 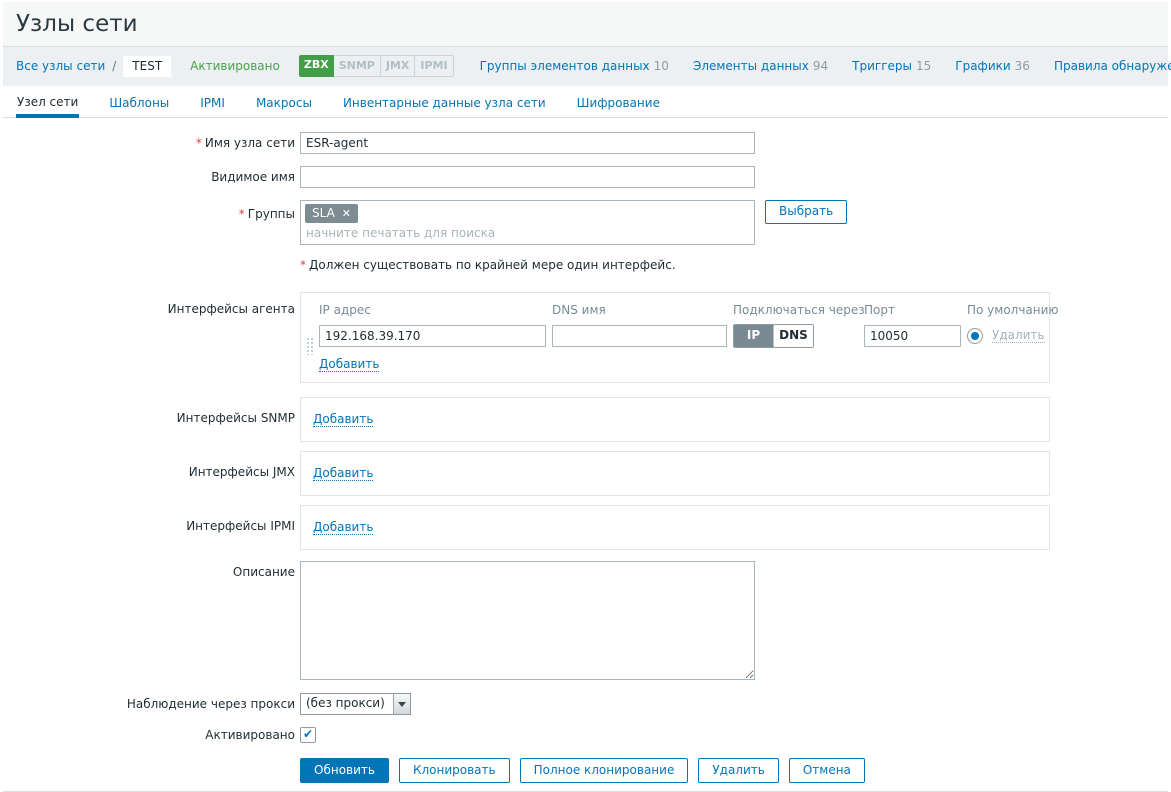 I want to click on agent-ip-input, so click(x=432, y=335).